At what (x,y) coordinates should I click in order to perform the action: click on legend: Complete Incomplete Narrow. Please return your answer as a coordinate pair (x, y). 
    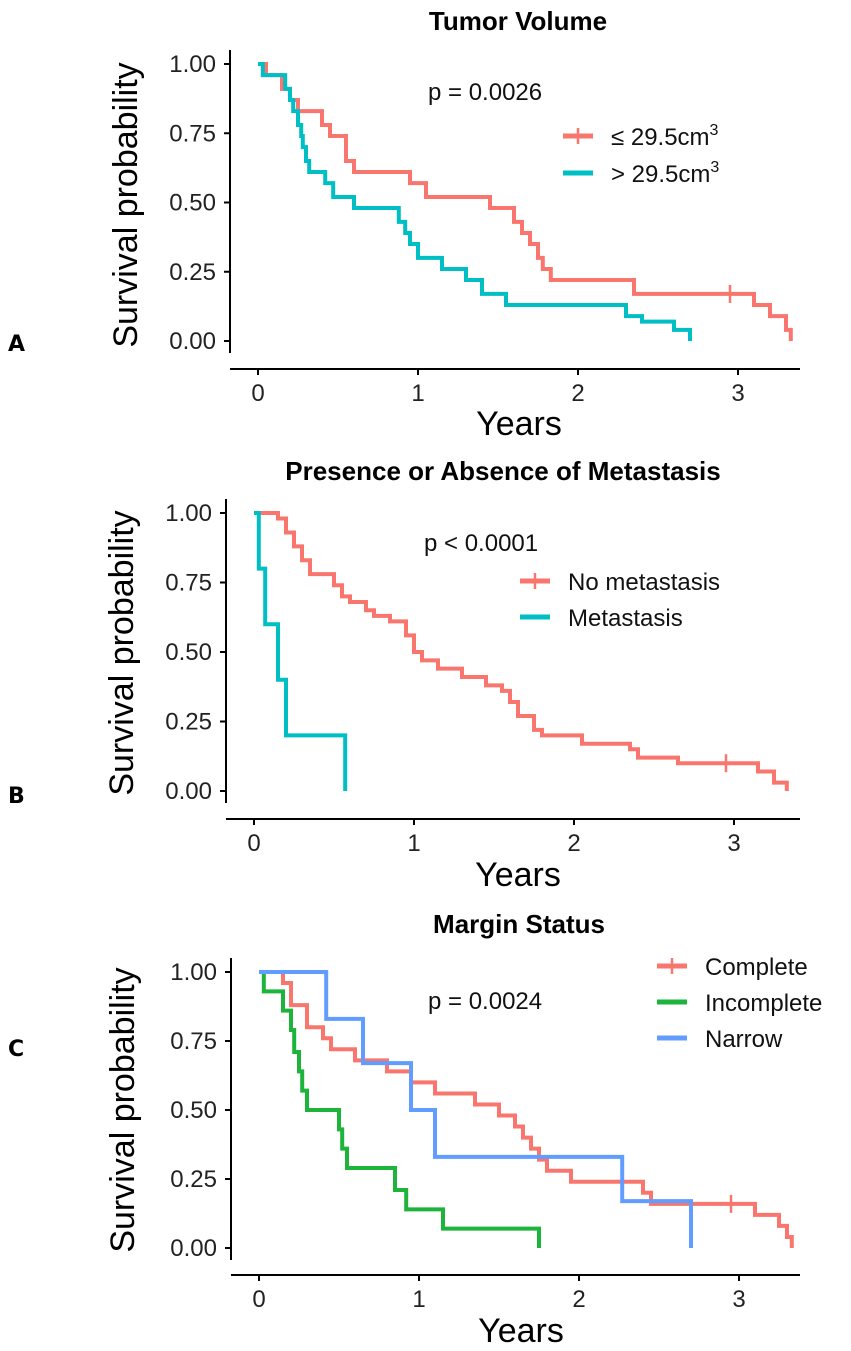
    Looking at the image, I should click on (739, 1003).